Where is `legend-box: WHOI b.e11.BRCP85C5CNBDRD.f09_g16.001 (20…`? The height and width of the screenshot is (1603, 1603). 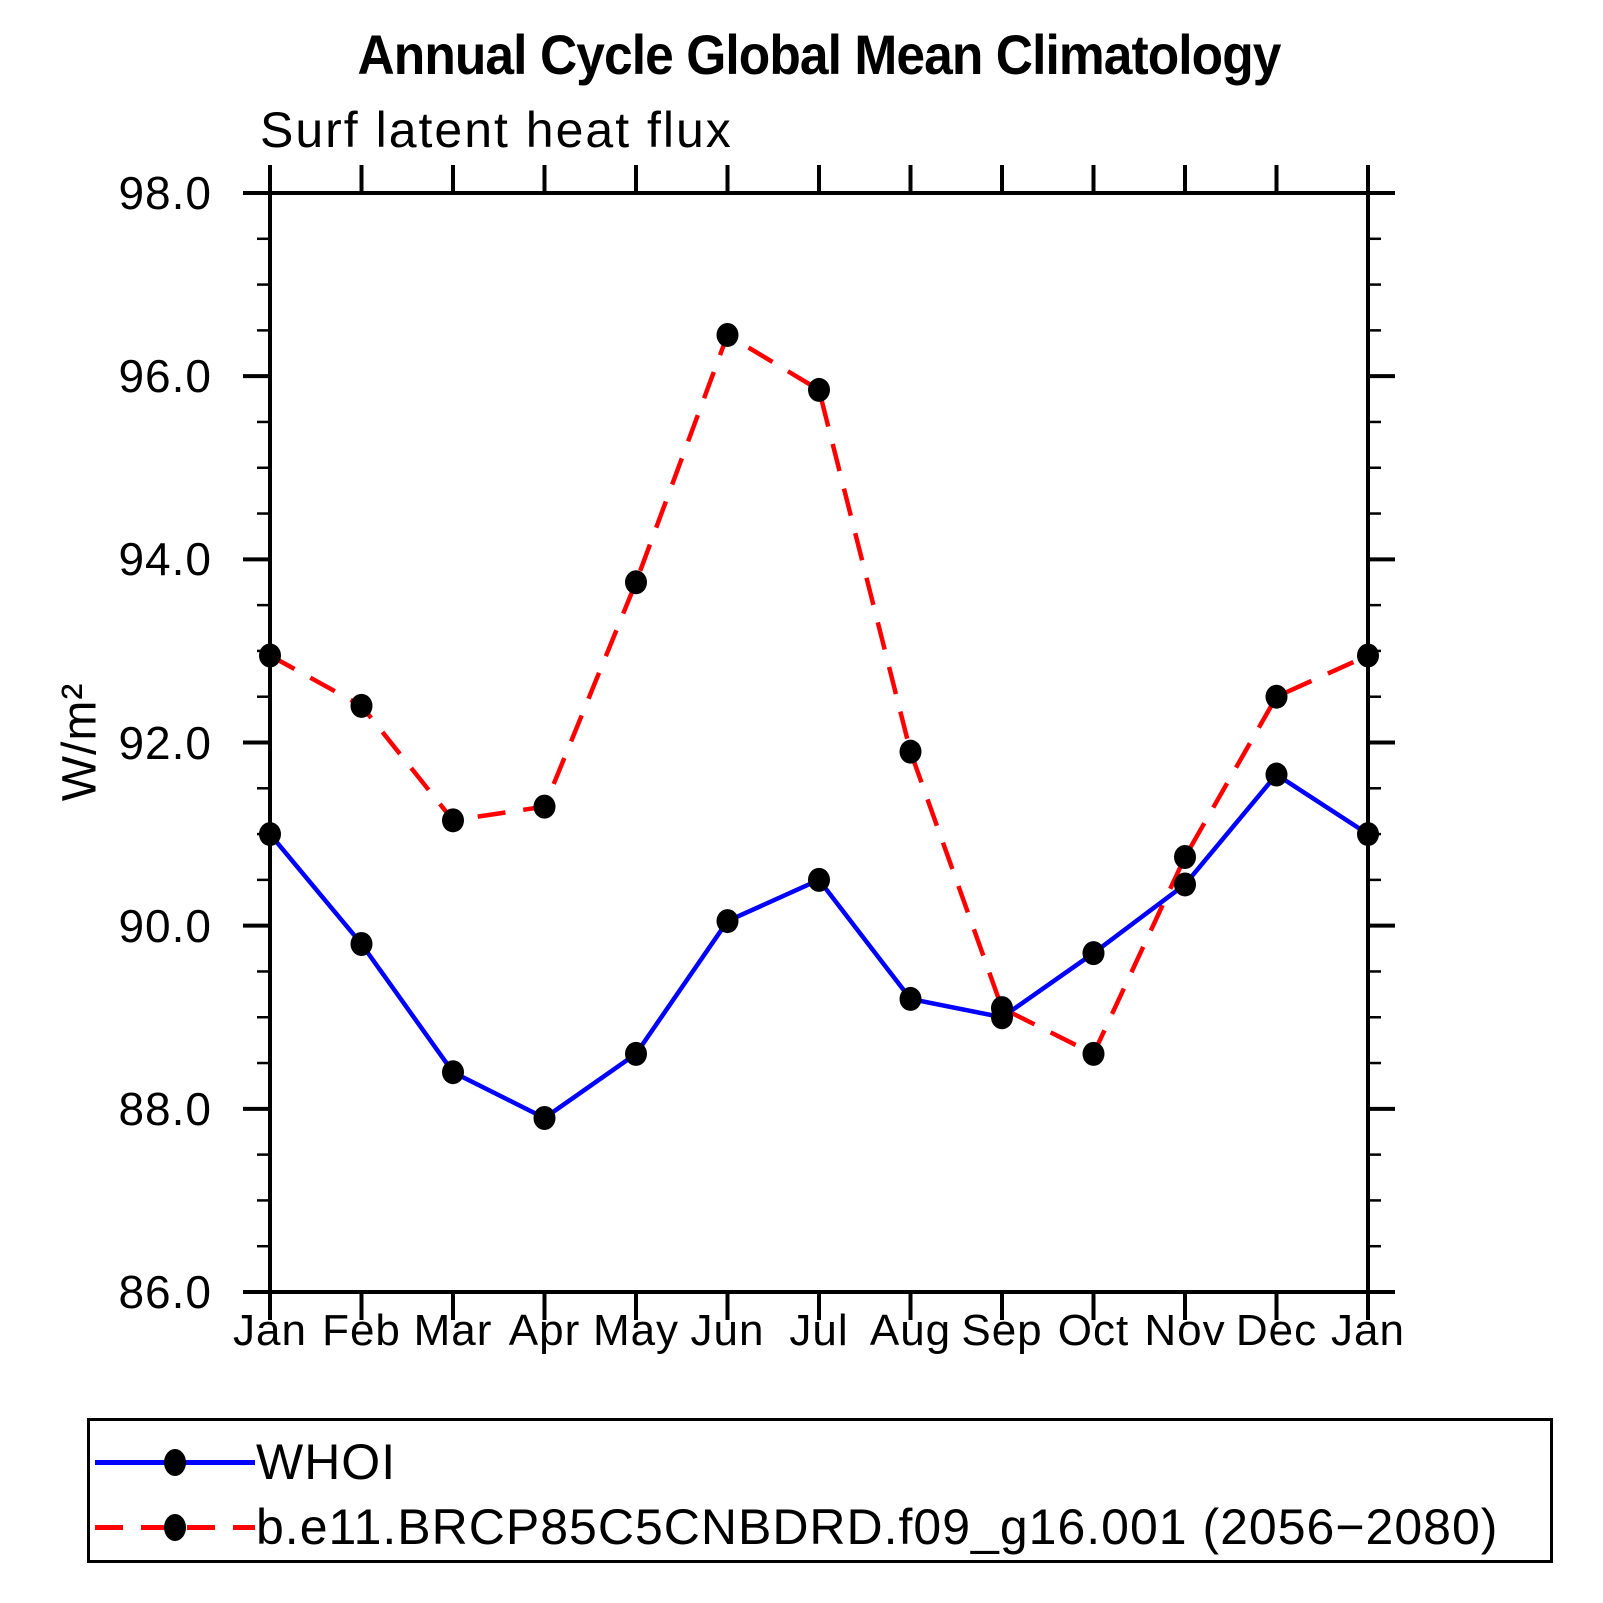
legend-box: WHOI b.e11.BRCP85C5CNBDRD.f09_g16.001 (20… is located at coordinates (820, 1490).